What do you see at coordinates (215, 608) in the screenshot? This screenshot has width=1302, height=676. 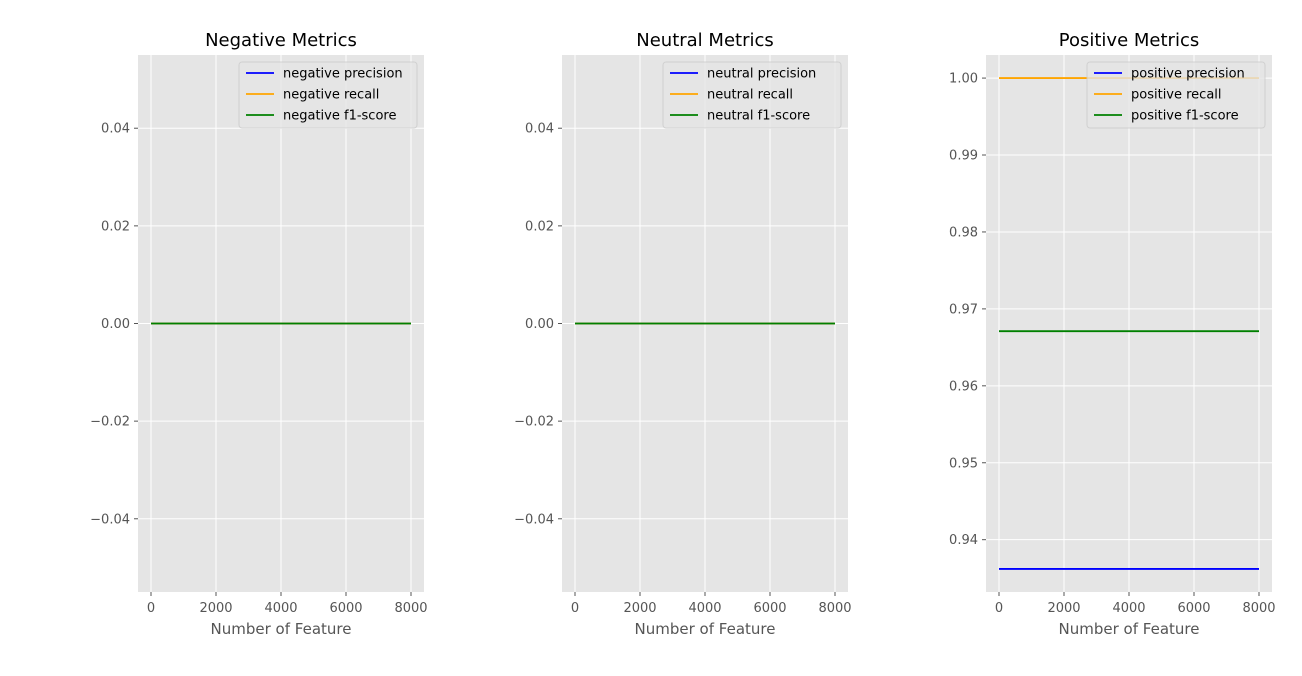 I see `negative-metrics-x-tick-label: 2000` at bounding box center [215, 608].